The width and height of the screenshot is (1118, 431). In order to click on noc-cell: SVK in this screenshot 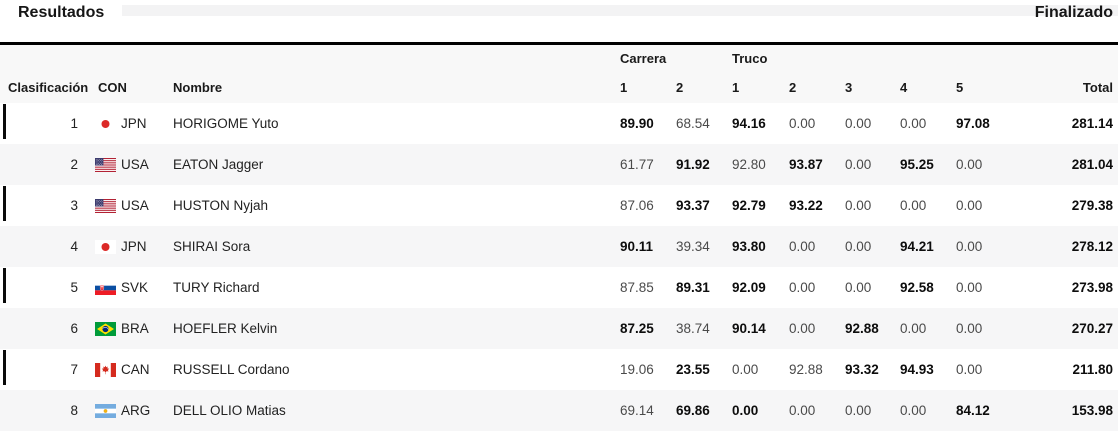, I will do `click(125, 287)`.